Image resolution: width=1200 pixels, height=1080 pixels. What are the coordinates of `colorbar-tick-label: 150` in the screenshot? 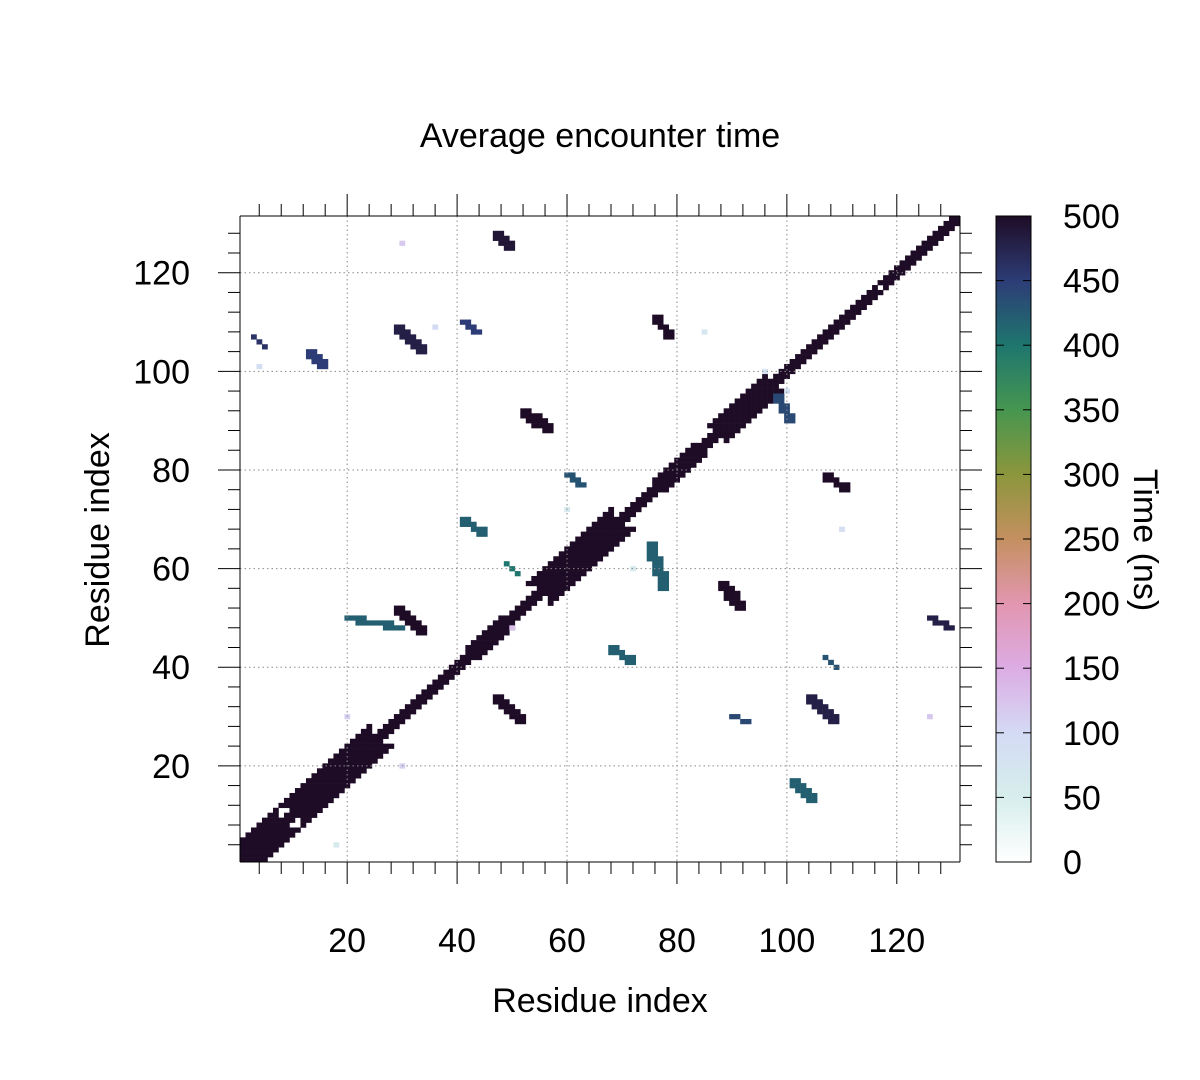 It's located at (1091, 669).